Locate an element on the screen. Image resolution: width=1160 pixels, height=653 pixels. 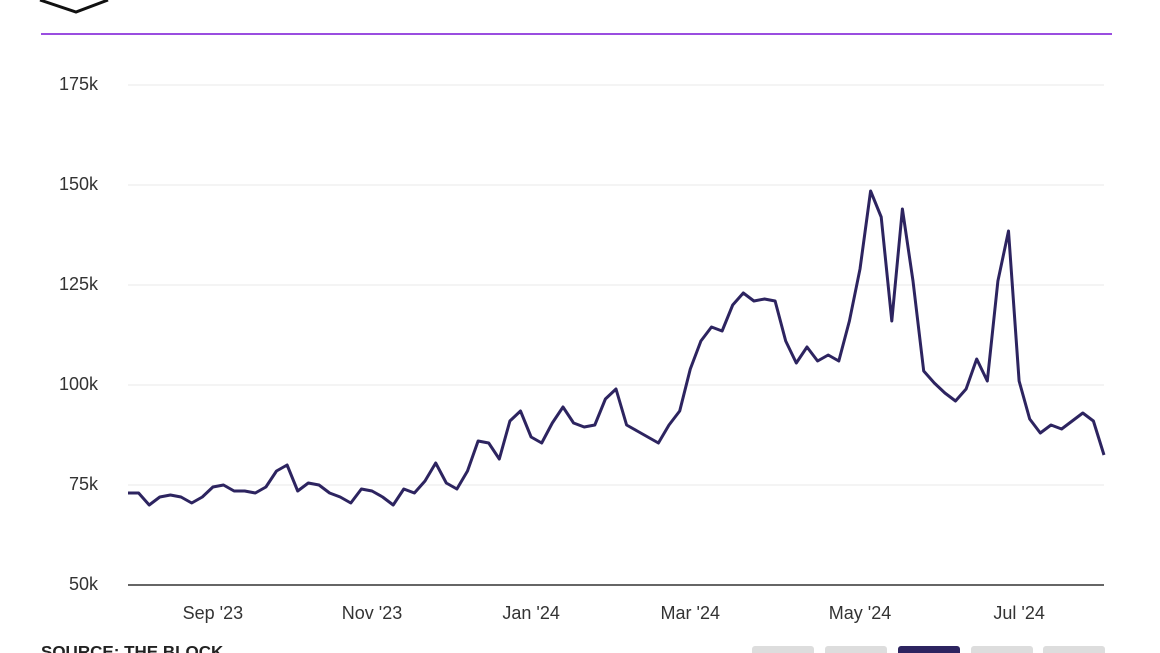
y-tick-label: 75k is located at coordinates (84, 484).